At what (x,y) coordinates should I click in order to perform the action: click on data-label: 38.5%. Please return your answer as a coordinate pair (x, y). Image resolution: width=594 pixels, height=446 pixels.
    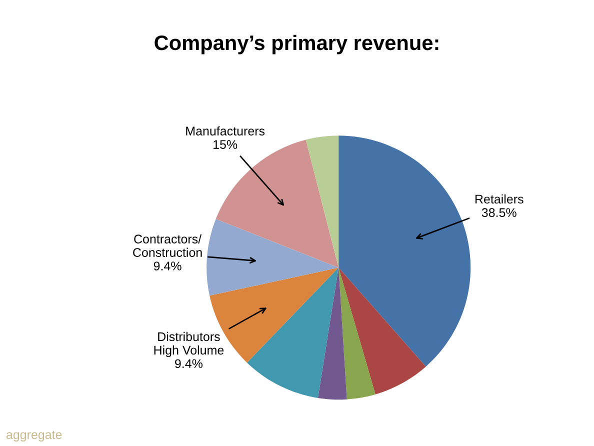
    Looking at the image, I should click on (499, 213).